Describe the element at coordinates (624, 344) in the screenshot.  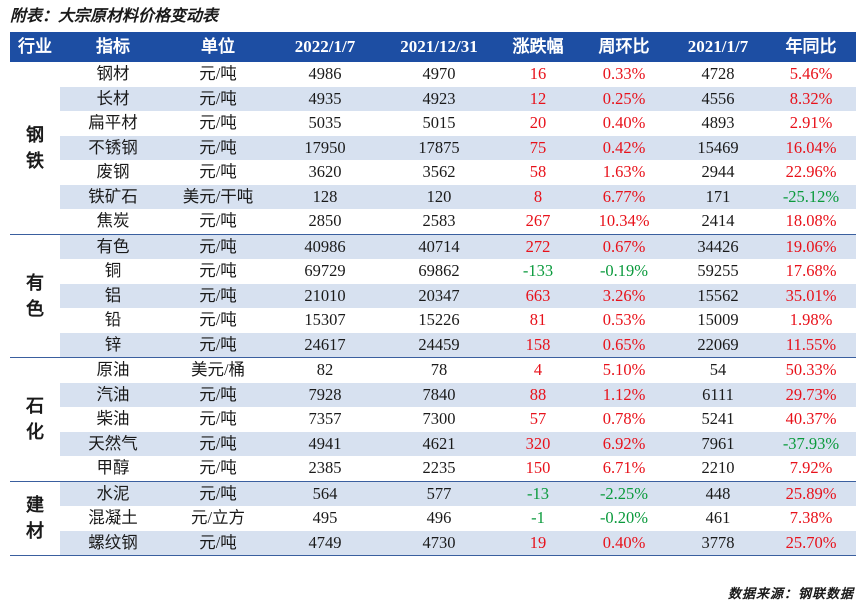
I see `wow-cell: 0.65%` at that location.